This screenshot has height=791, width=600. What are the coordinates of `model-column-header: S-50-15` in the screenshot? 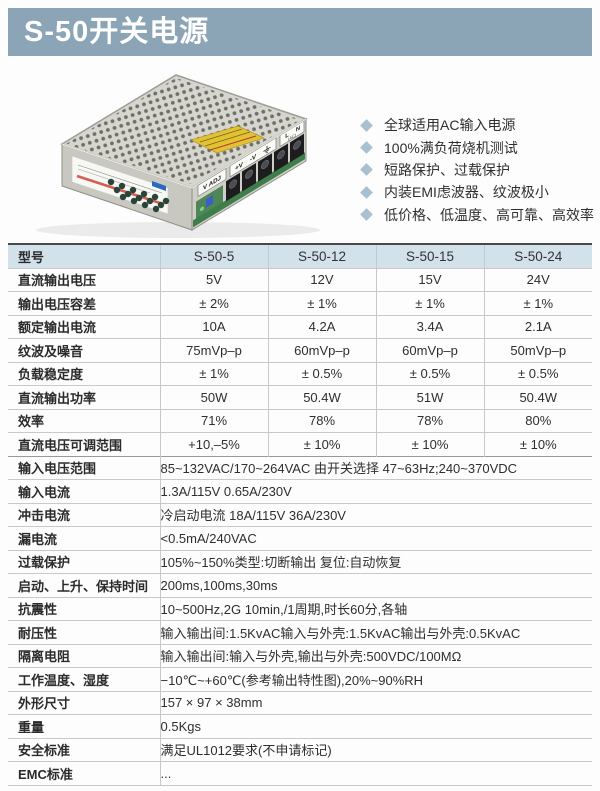 It's located at (429, 256).